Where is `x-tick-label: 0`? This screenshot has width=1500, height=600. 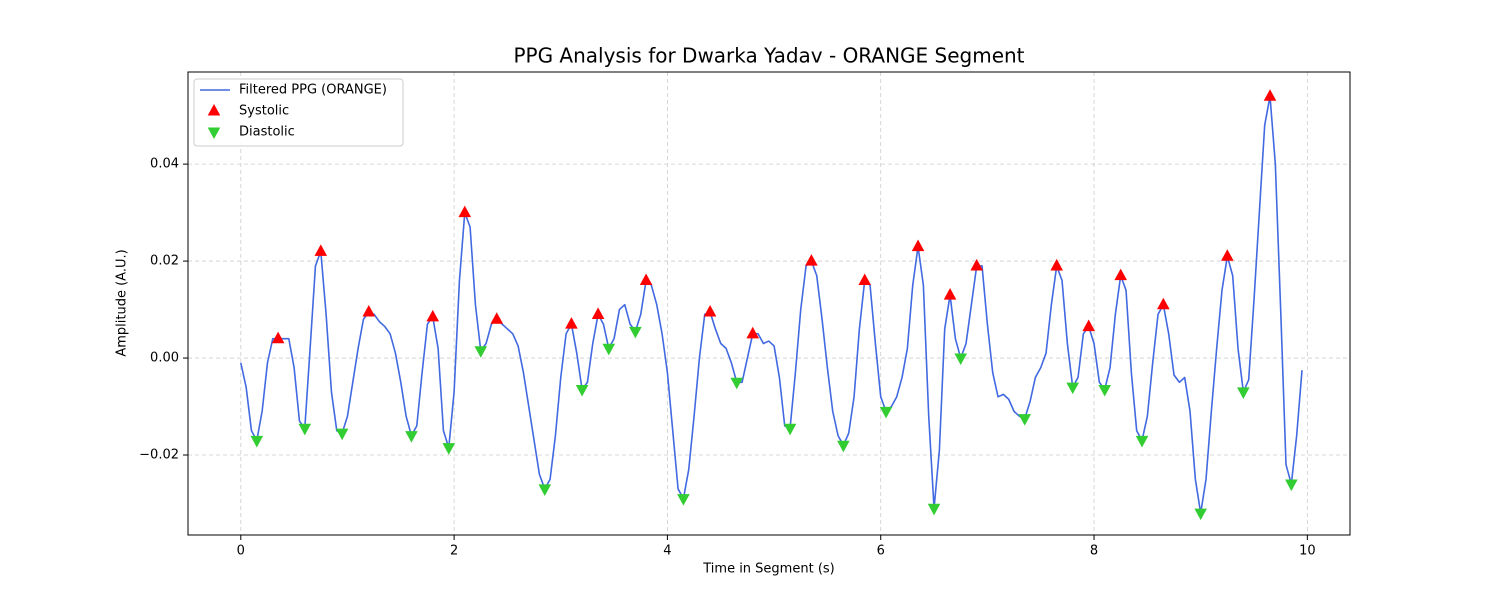
x-tick-label: 0 is located at coordinates (241, 551).